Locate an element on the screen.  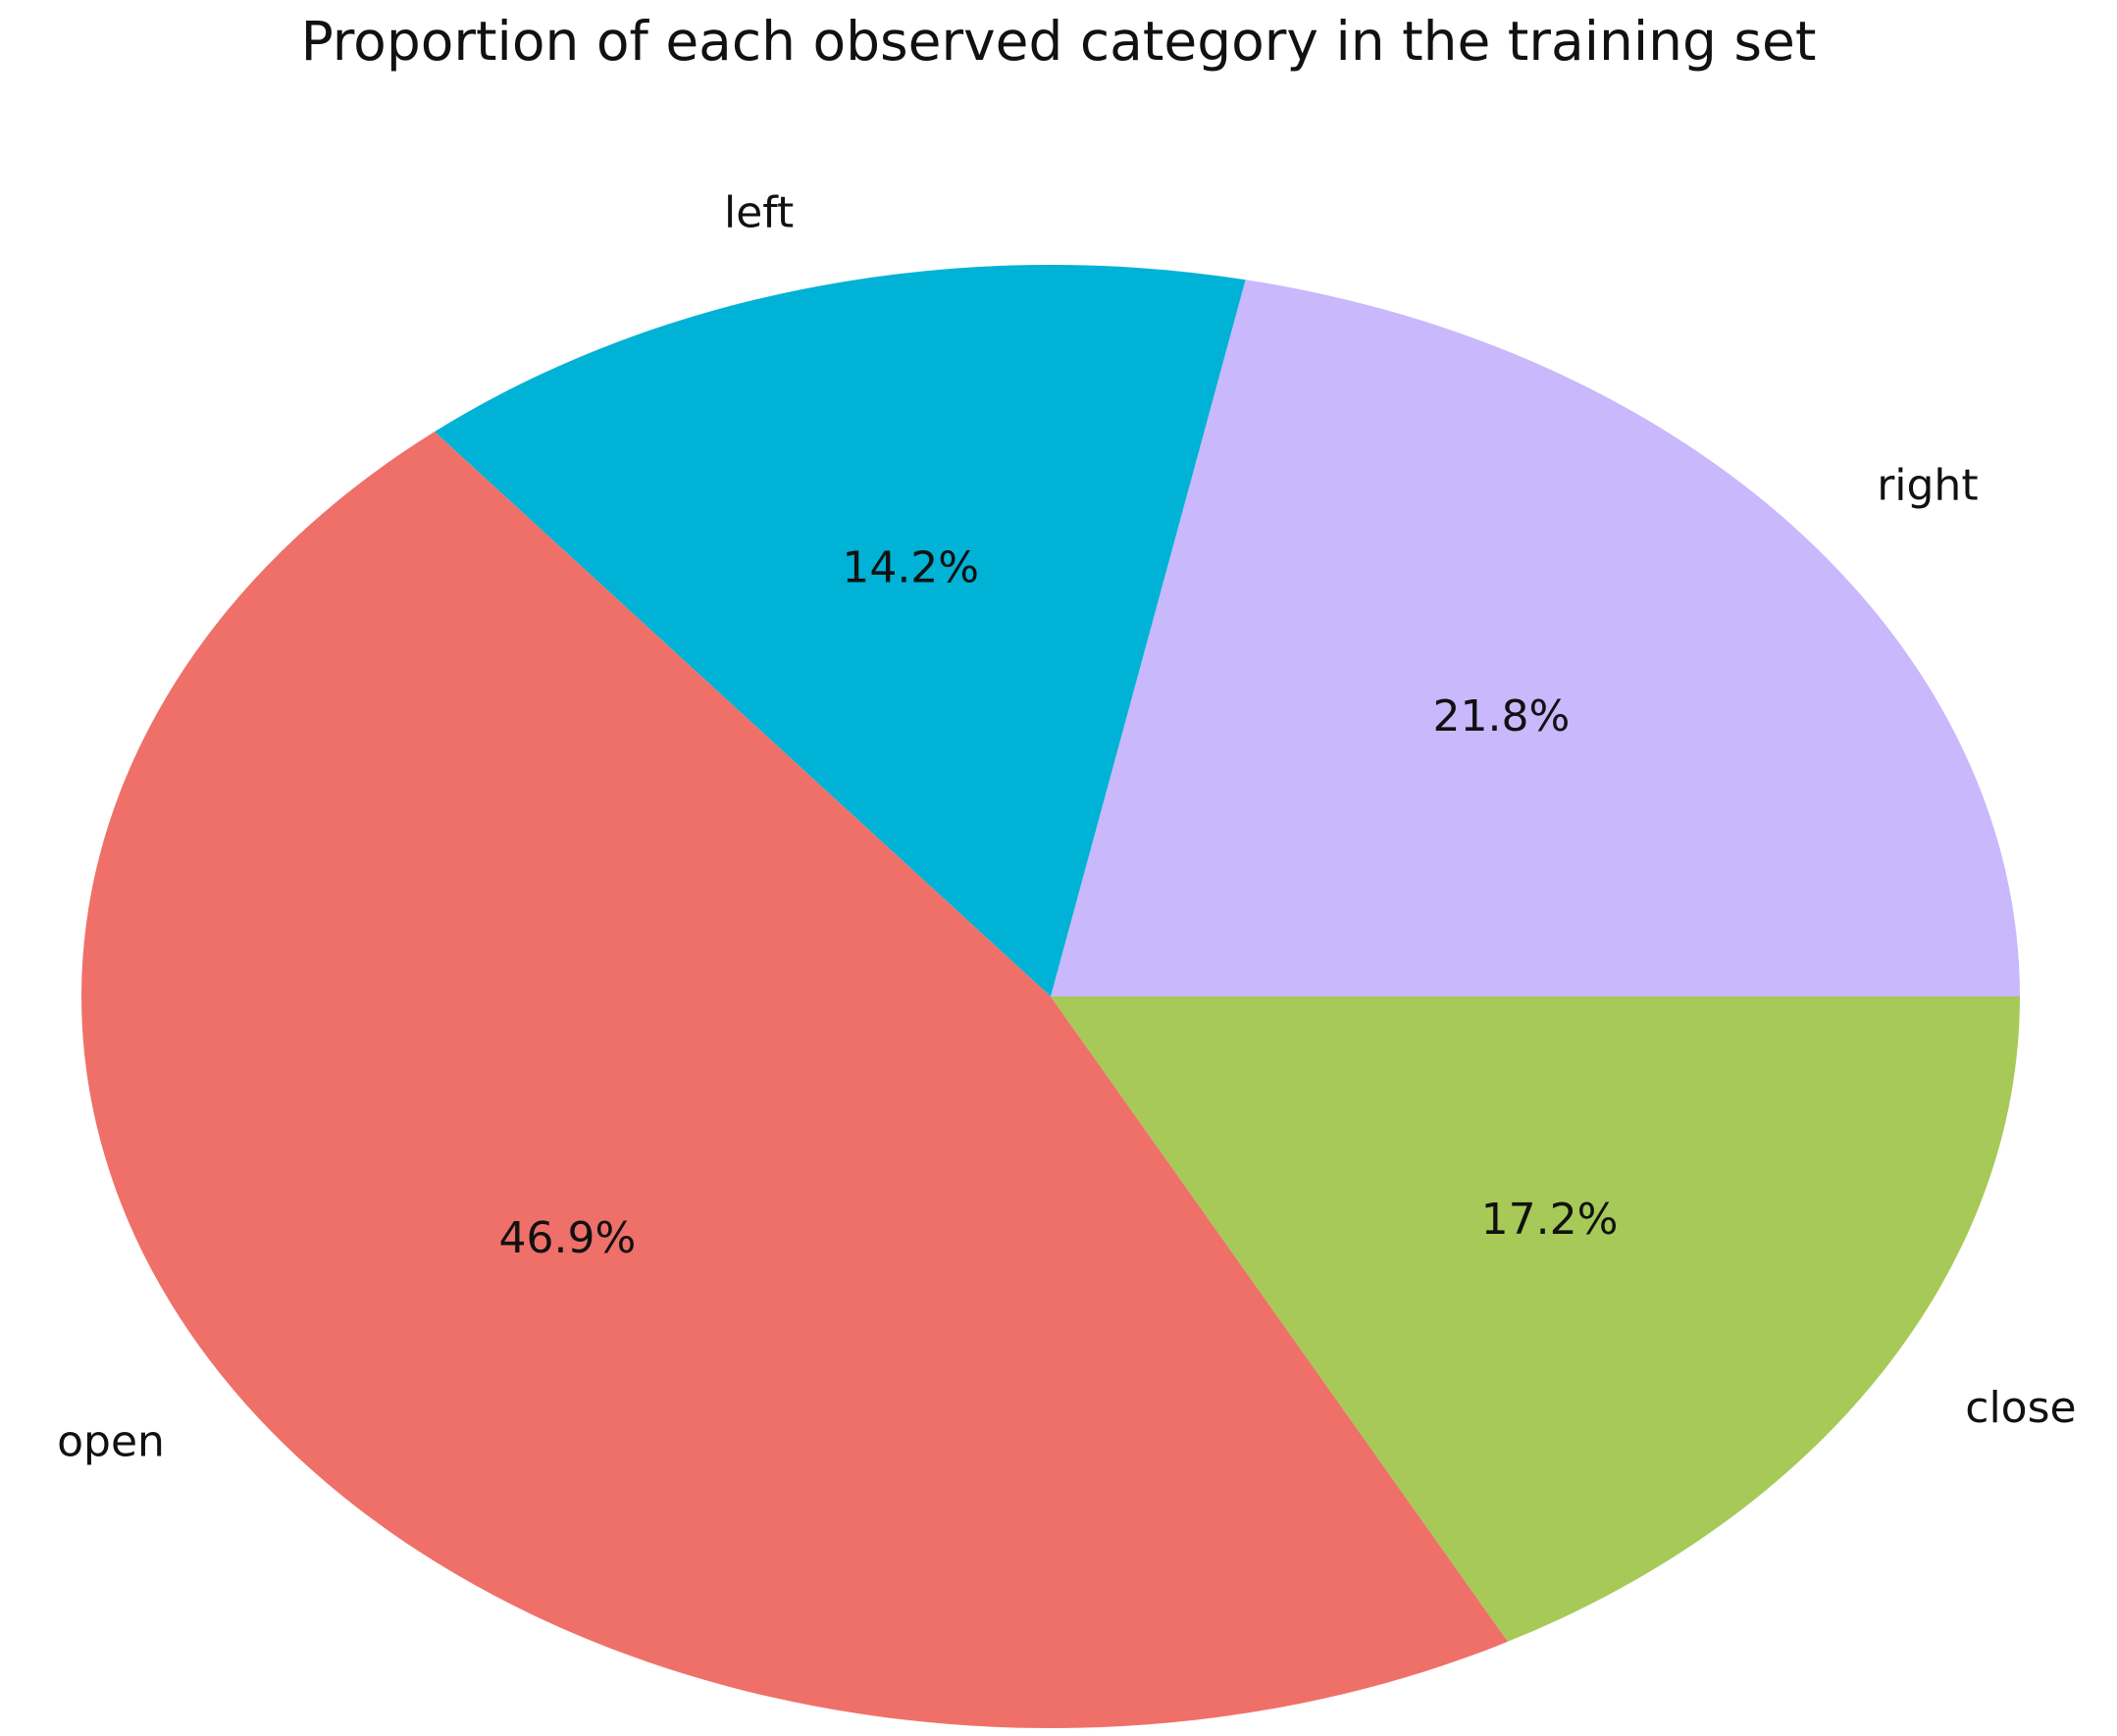
value-label: 14.2% is located at coordinates (911, 568).